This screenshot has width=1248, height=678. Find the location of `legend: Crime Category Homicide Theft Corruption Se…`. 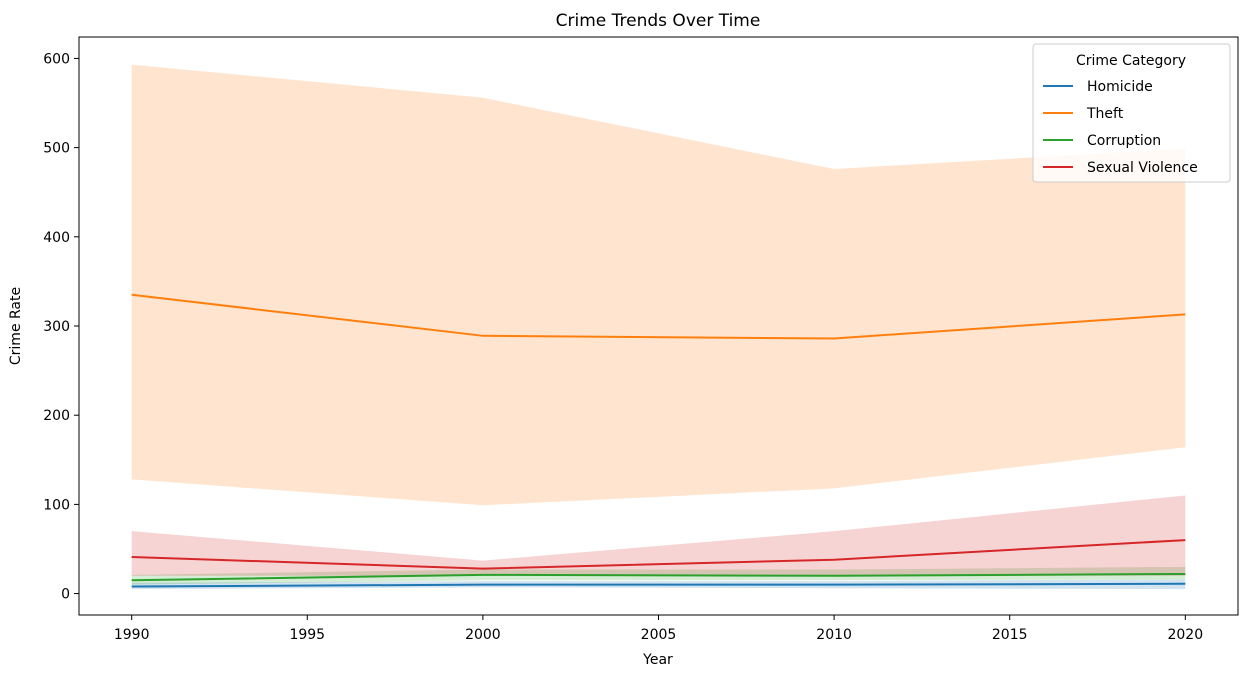

legend: Crime Category Homicide Theft Corruption Se… is located at coordinates (1131, 113).